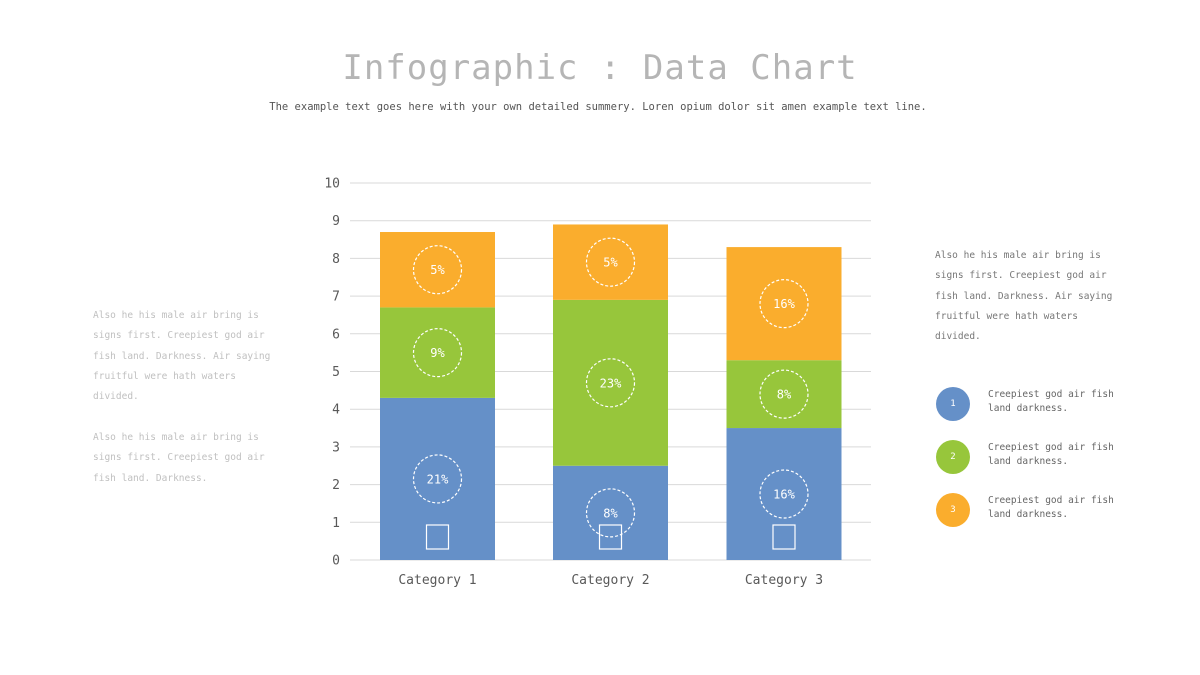 The width and height of the screenshot is (1200, 675). Describe the element at coordinates (336, 561) in the screenshot. I see `y-tick-label: 0` at that location.